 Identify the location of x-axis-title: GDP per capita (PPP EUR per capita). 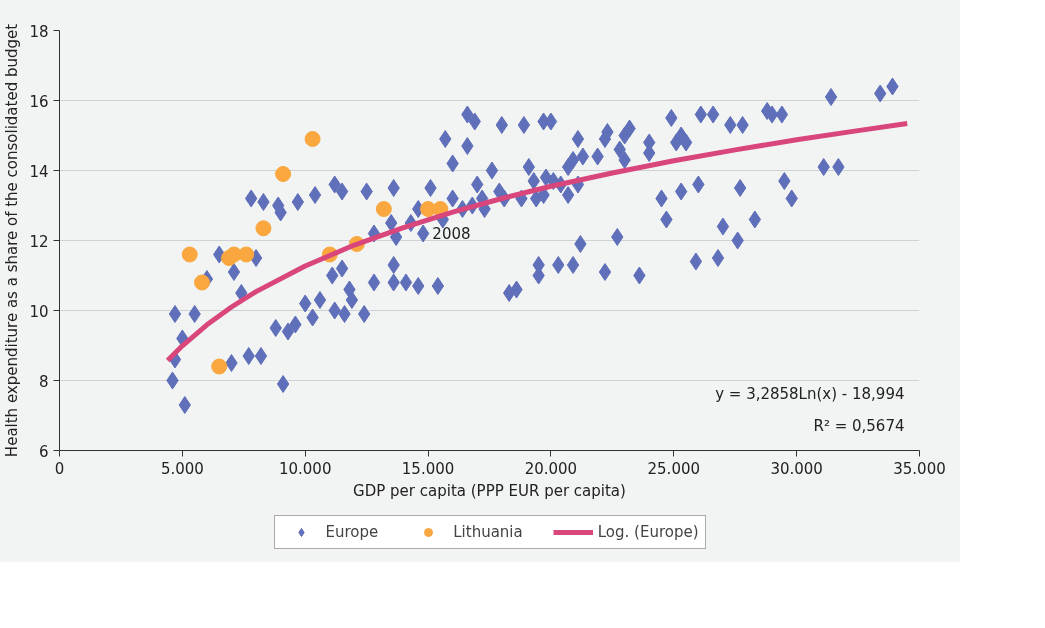
(489, 490).